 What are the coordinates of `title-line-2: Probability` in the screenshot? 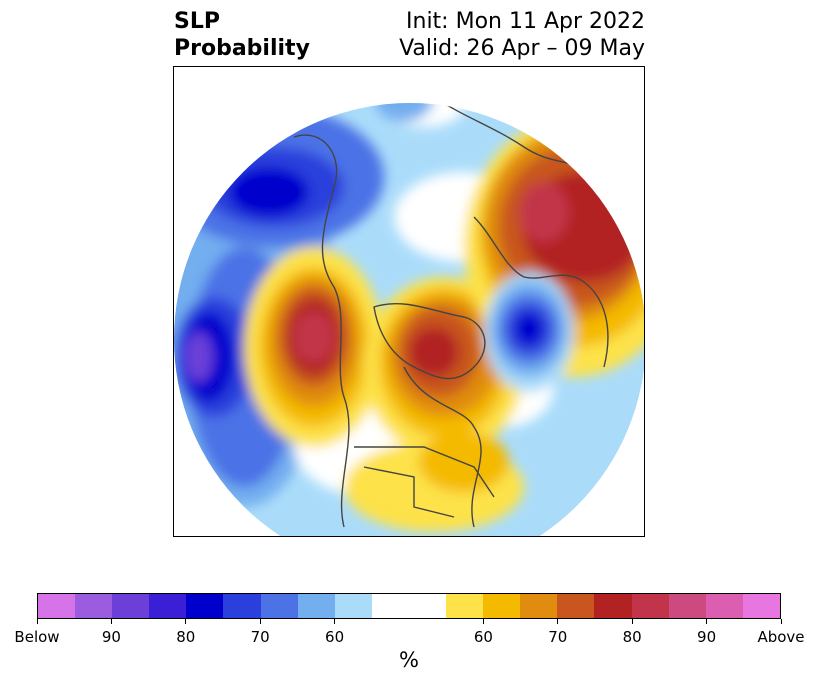 It's located at (242, 48).